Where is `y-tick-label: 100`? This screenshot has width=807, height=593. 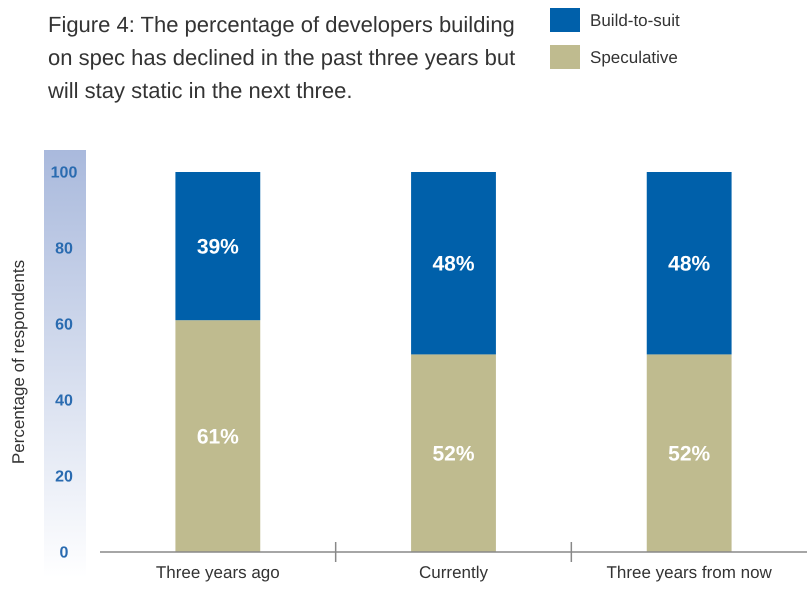
y-tick-label: 100 is located at coordinates (64, 173).